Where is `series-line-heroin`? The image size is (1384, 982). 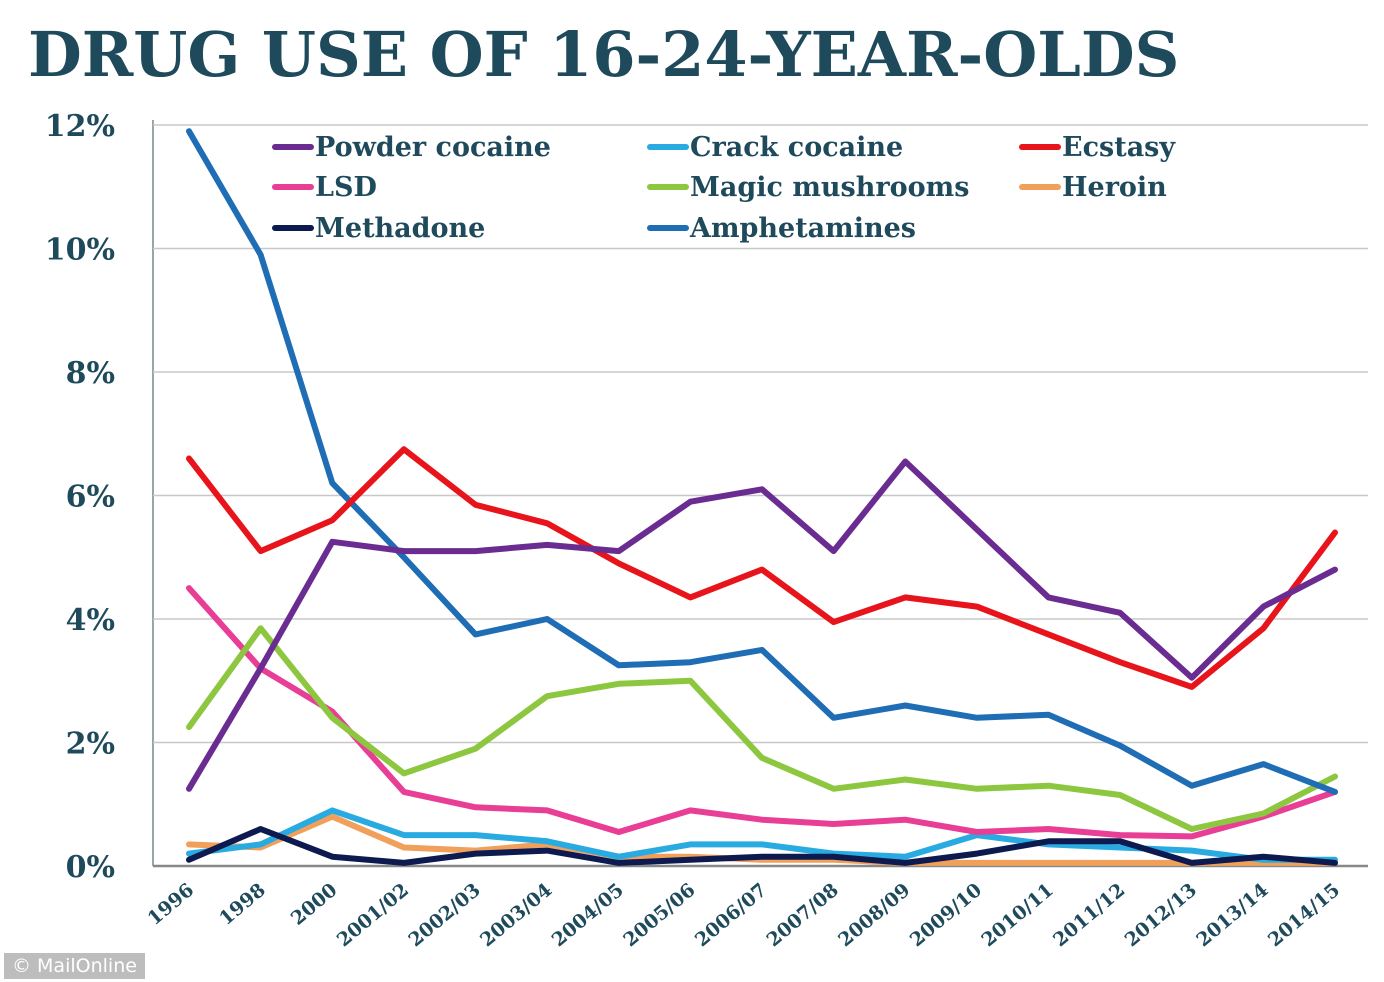 series-line-heroin is located at coordinates (762, 839).